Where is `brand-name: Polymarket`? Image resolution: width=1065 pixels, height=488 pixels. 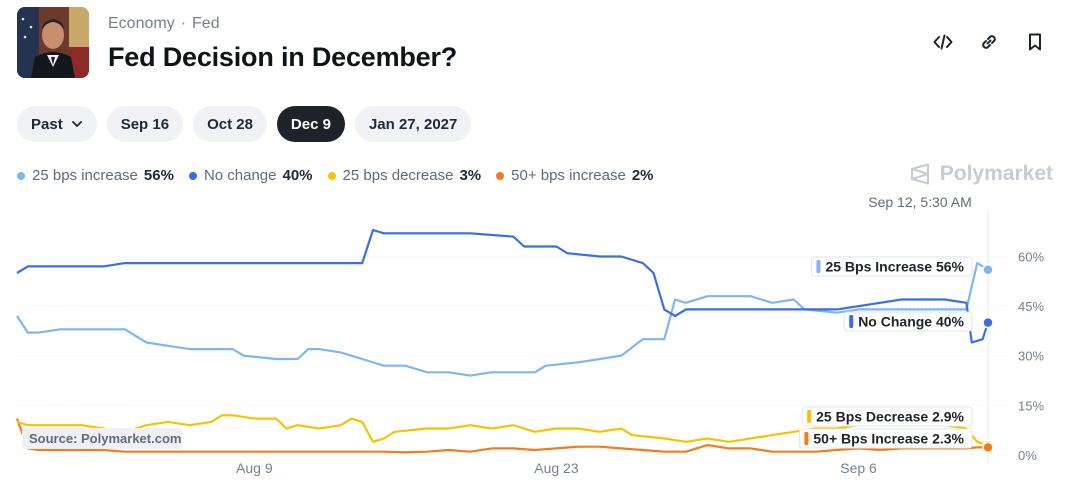
brand-name: Polymarket is located at coordinates (996, 173).